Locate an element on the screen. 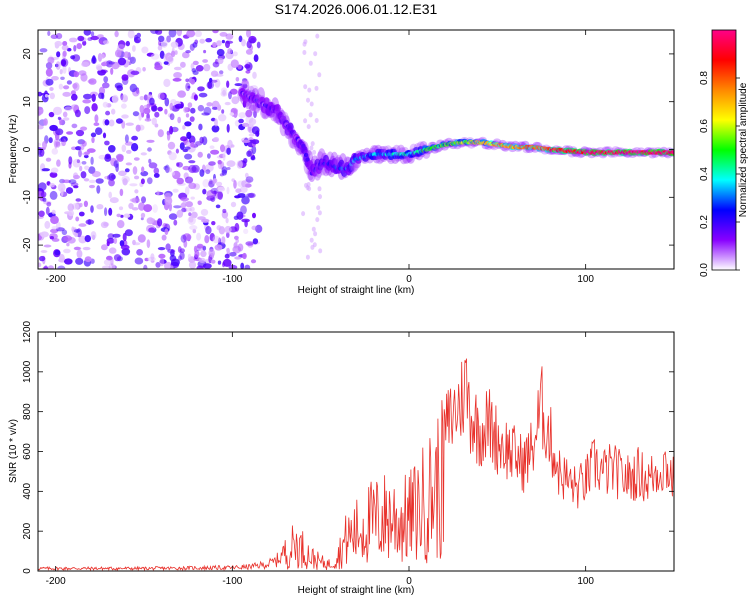  chart-title: S174.2026.006.01.12.E31 is located at coordinates (356, 9).